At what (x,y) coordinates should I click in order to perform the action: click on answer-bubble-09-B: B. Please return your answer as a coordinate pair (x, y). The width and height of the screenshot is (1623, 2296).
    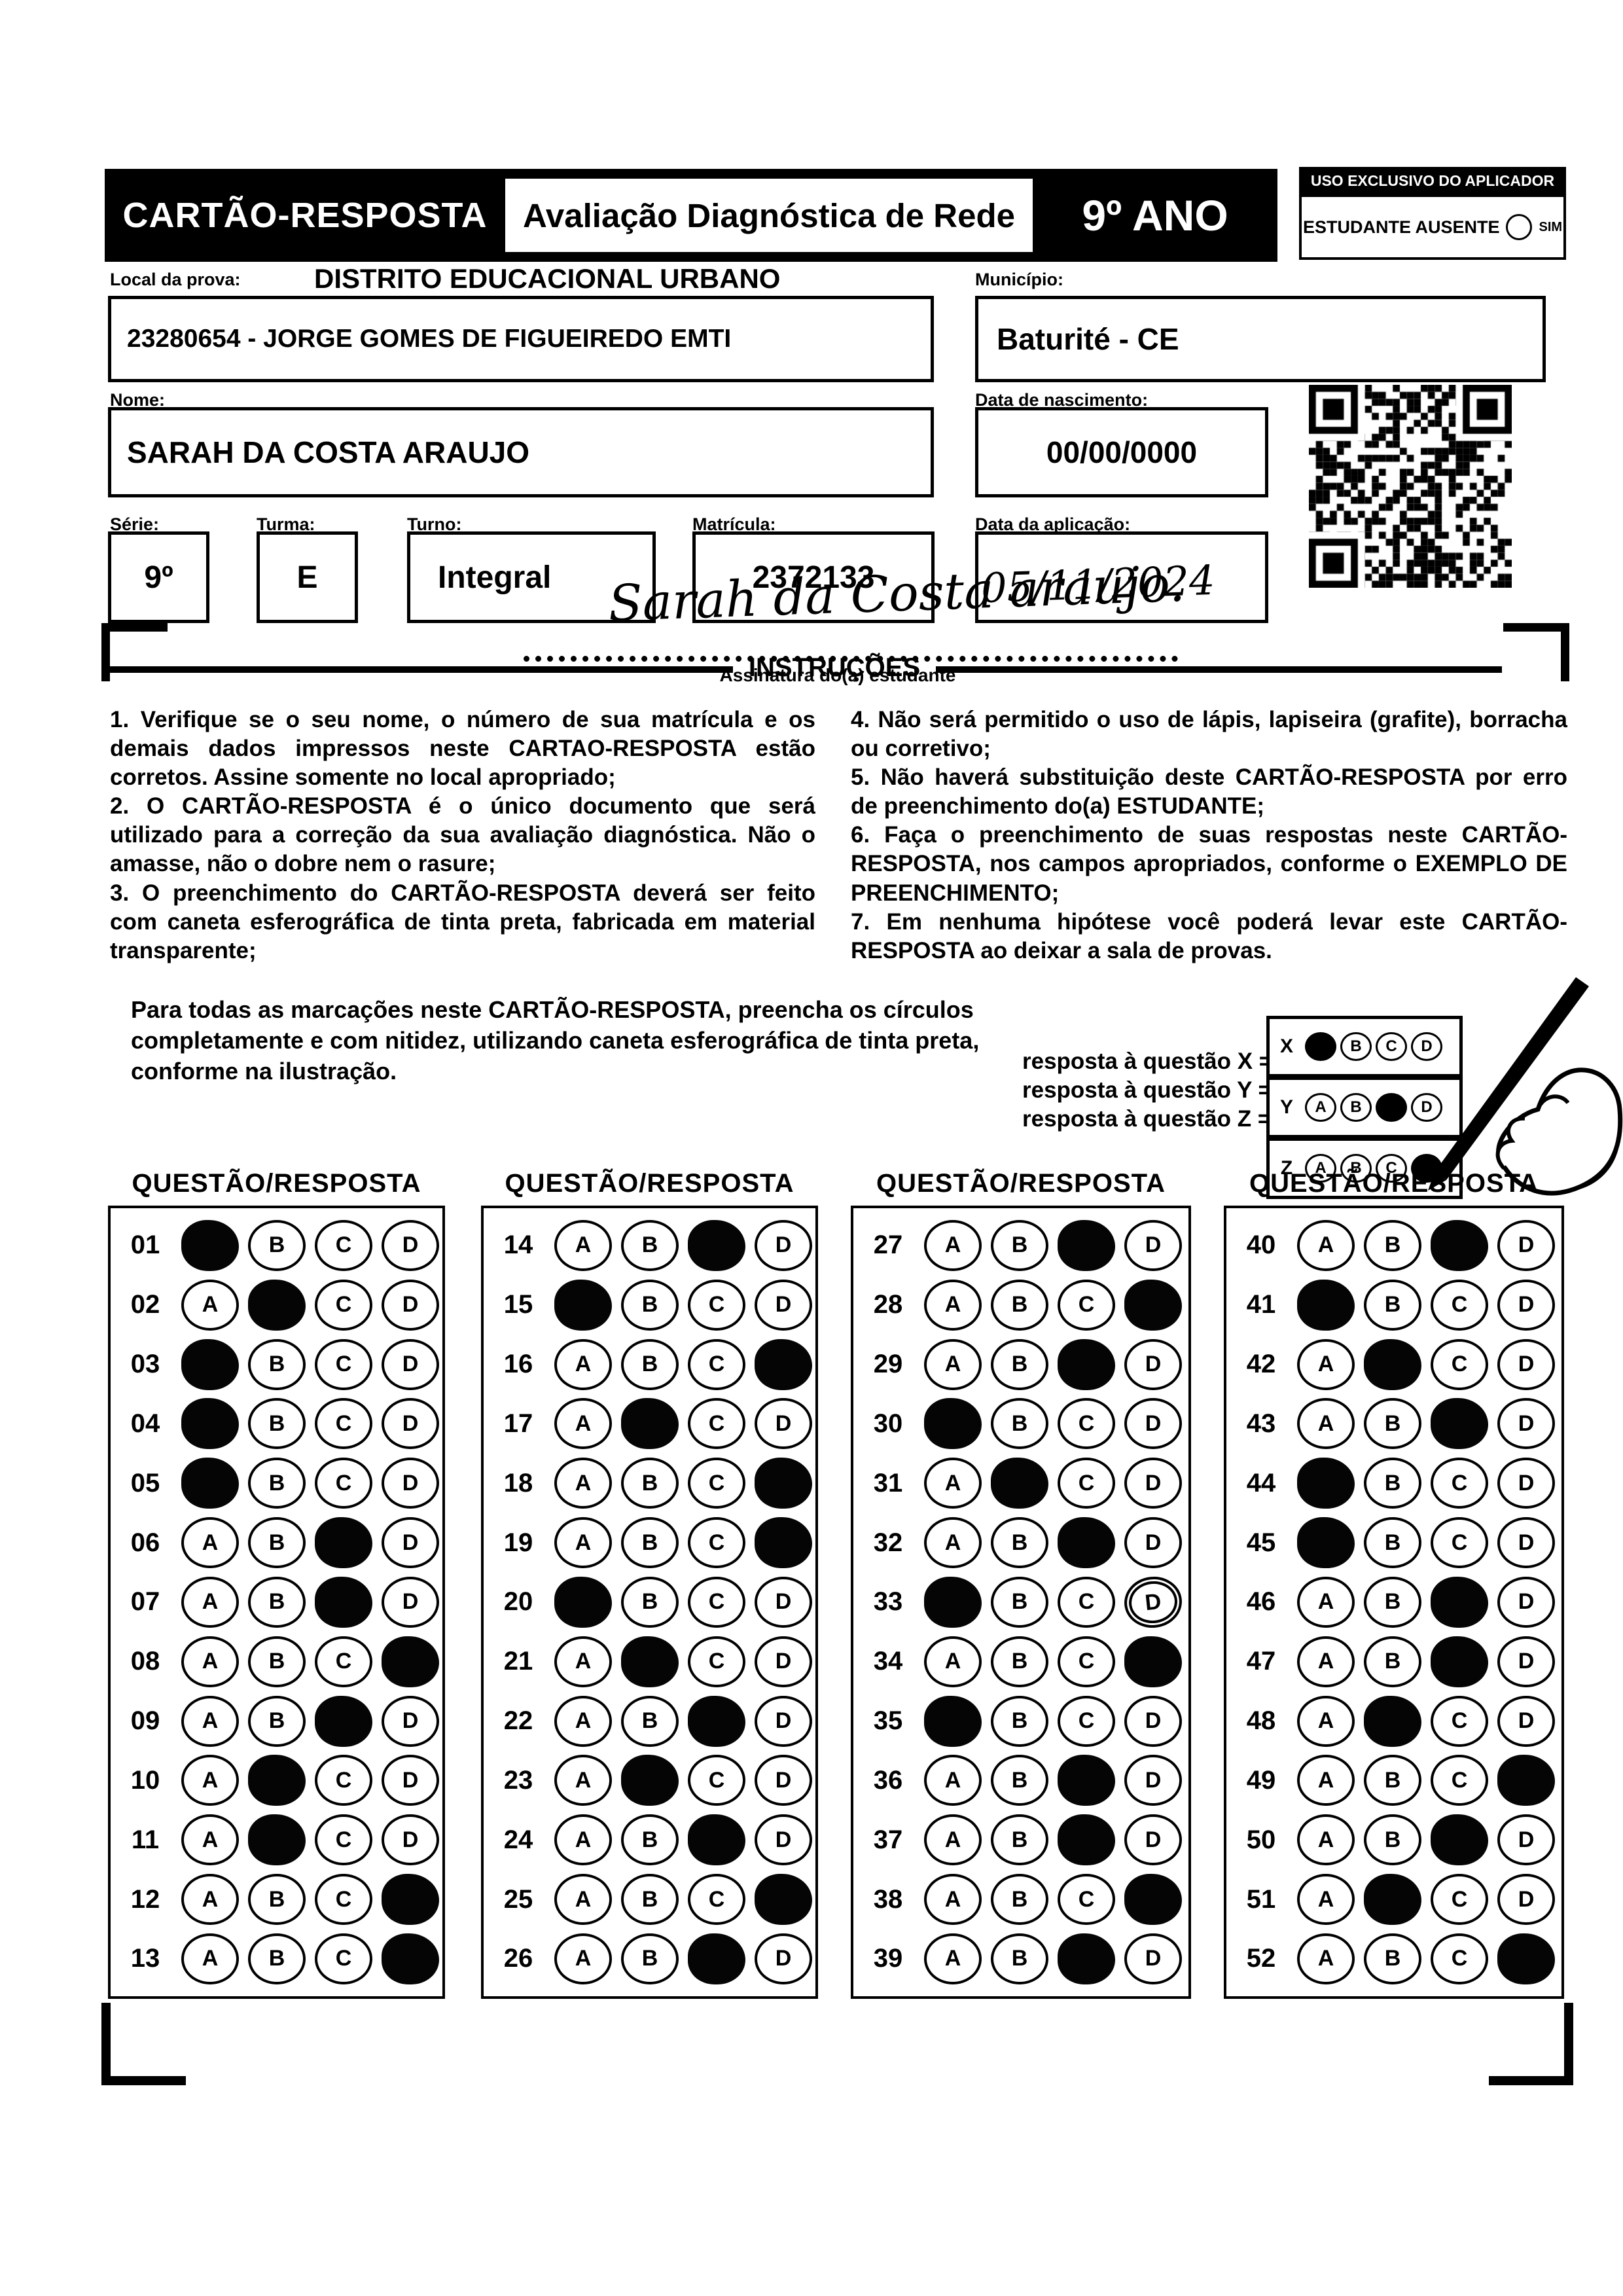
    Looking at the image, I should click on (277, 1721).